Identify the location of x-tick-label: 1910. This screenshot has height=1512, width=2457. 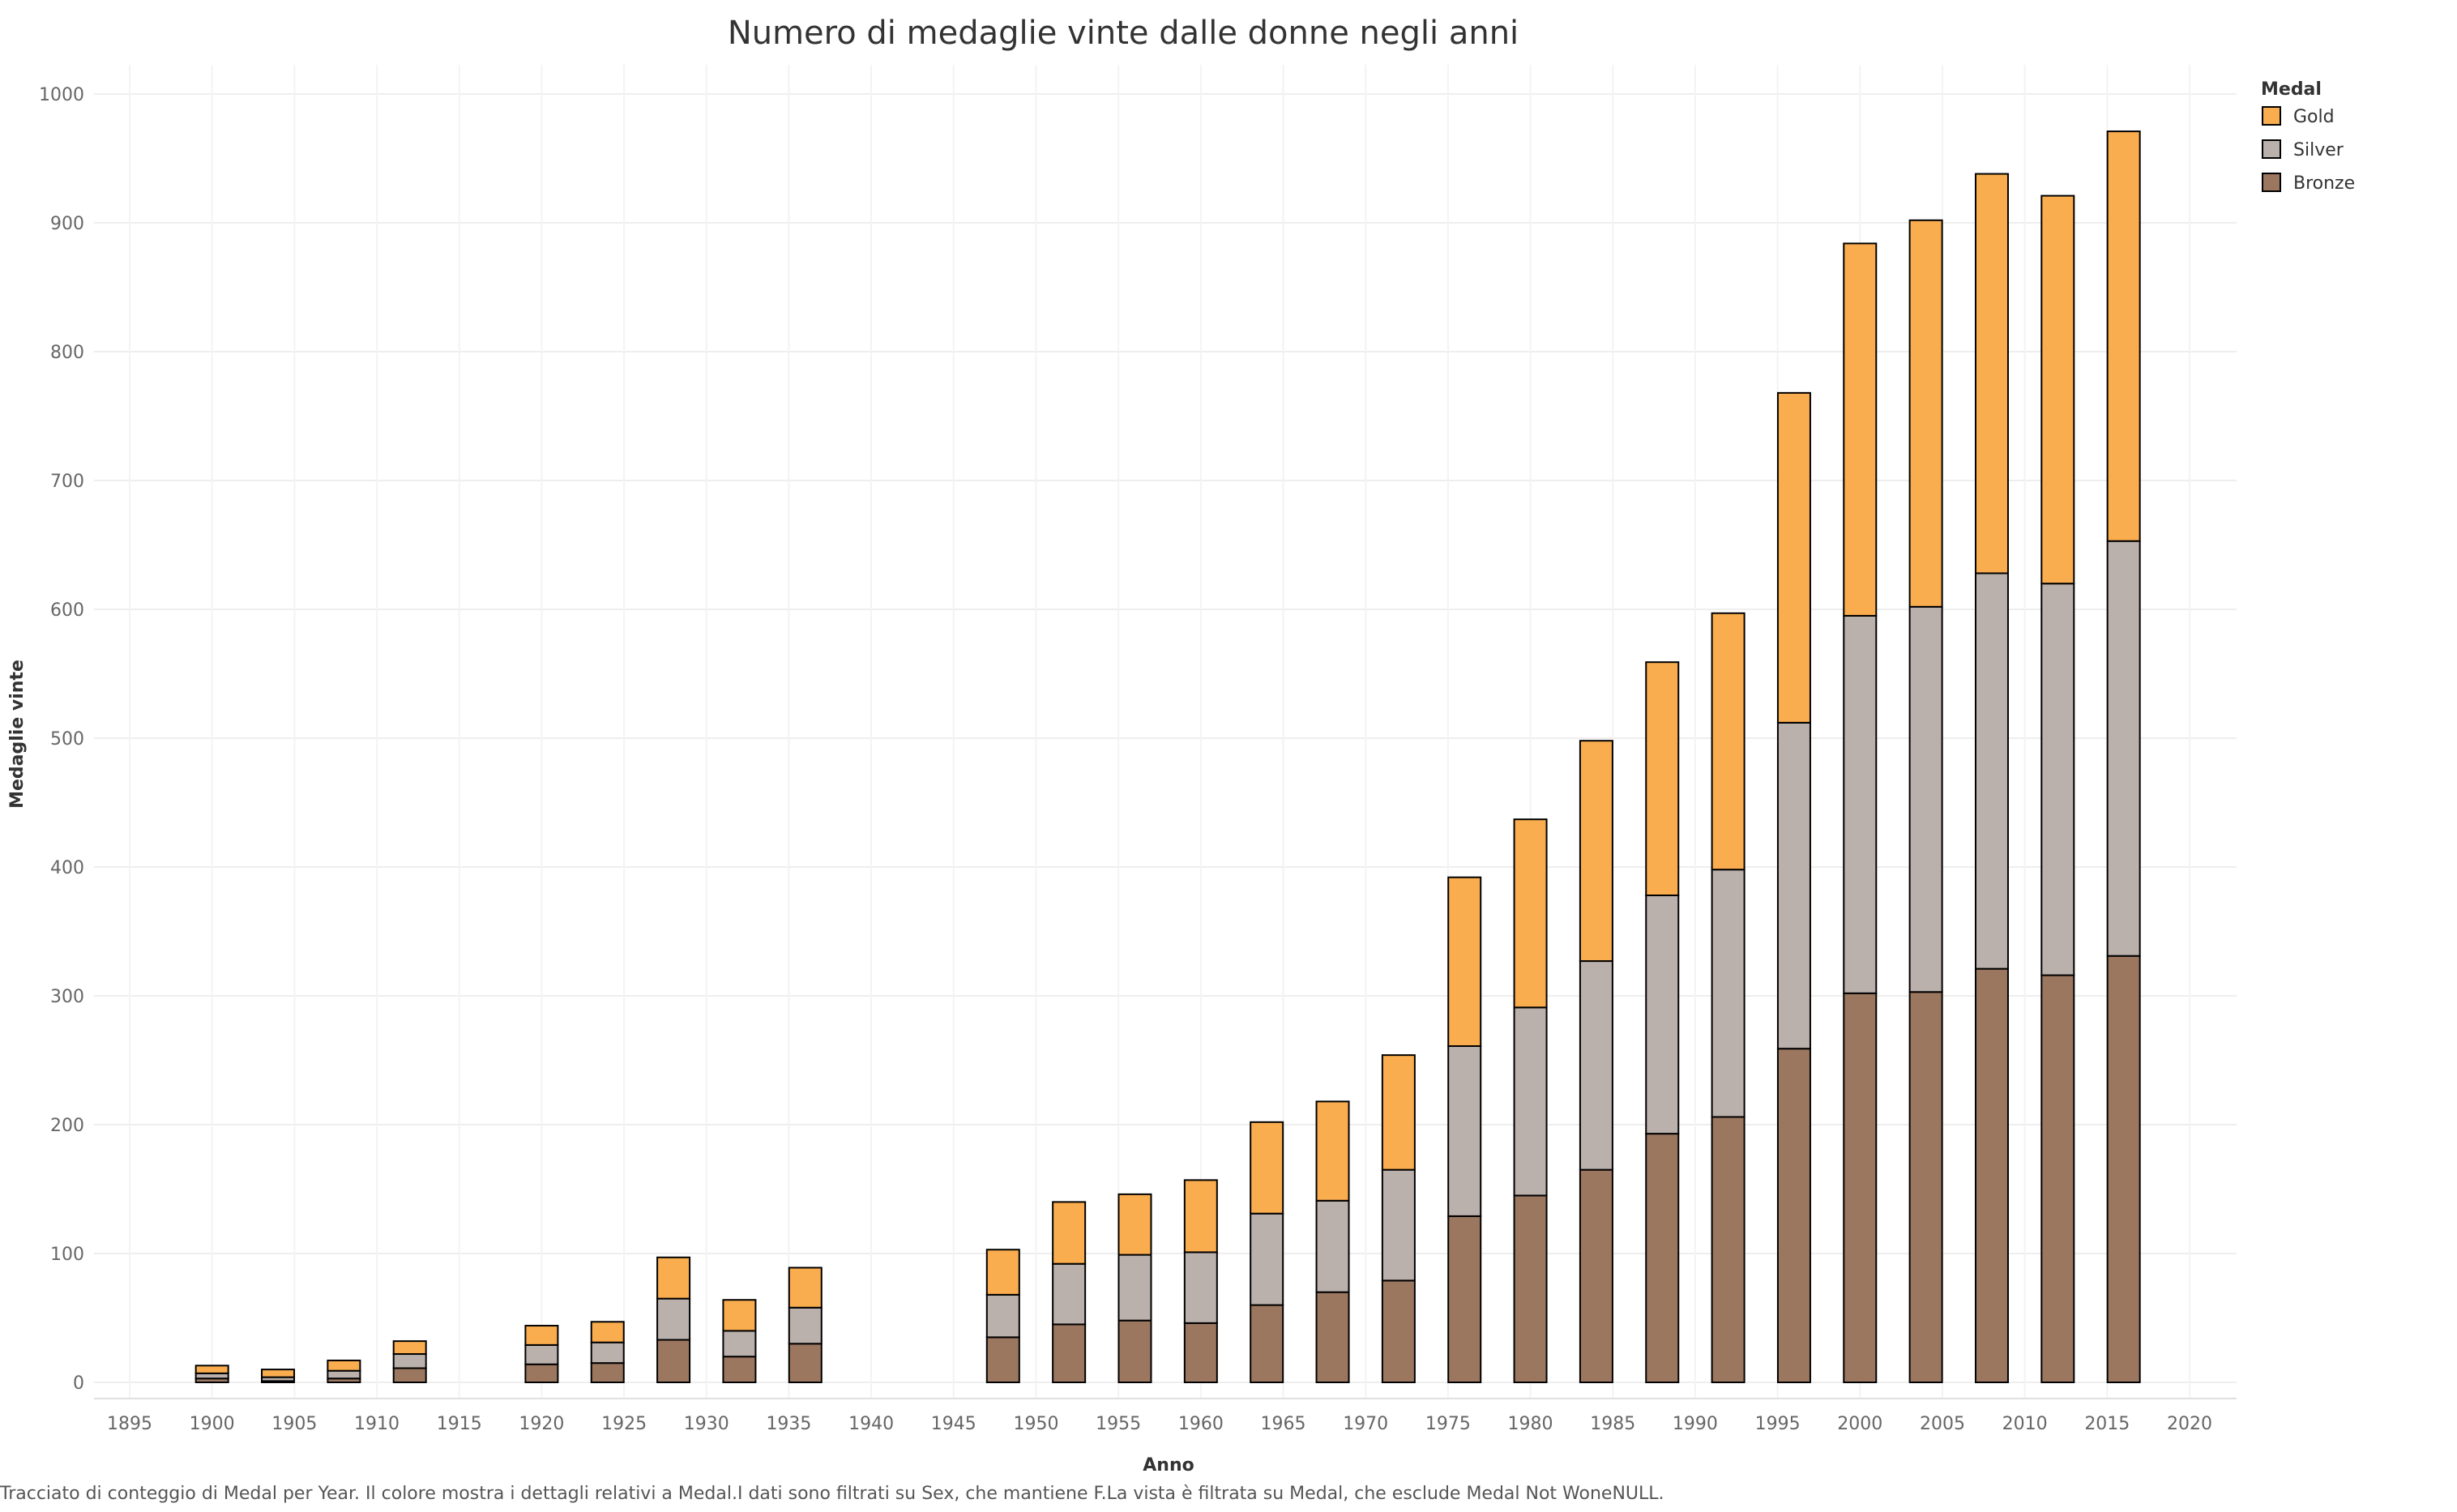
(377, 1424).